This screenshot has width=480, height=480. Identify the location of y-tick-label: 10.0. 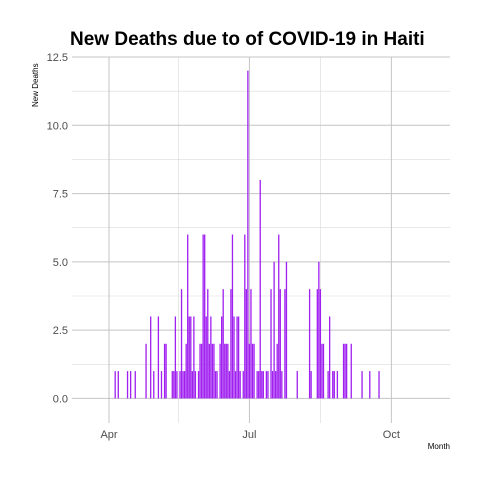
(57, 126).